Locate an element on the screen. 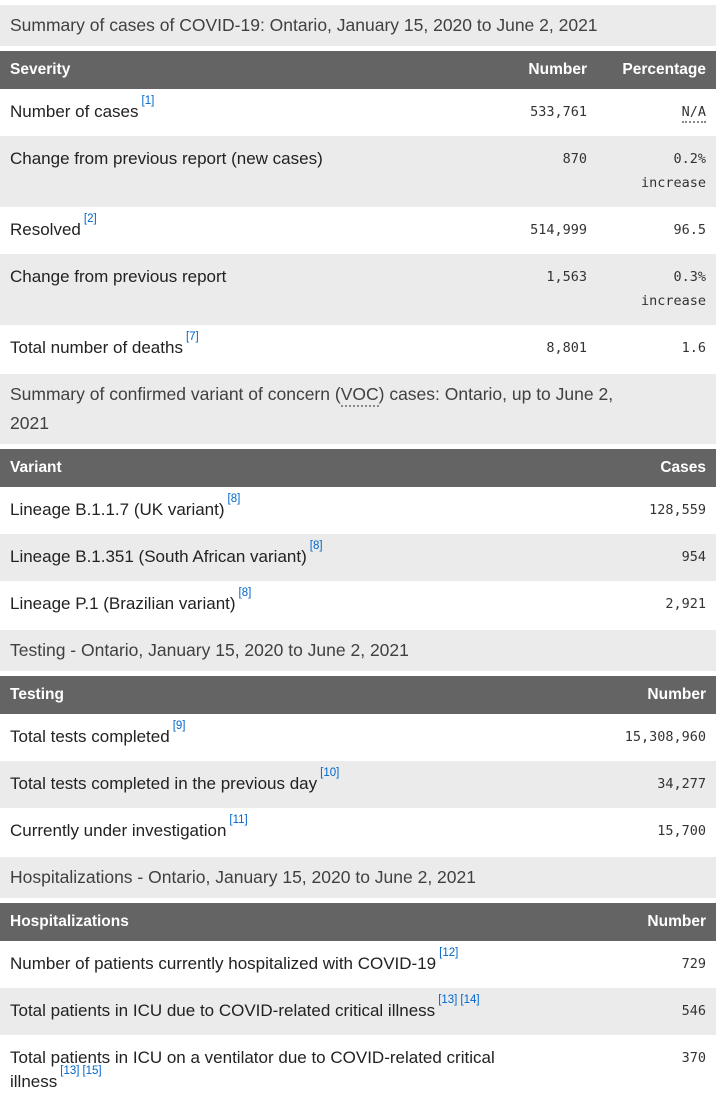 This screenshot has height=1106, width=716. footnote-ref: [10] is located at coordinates (328, 776).